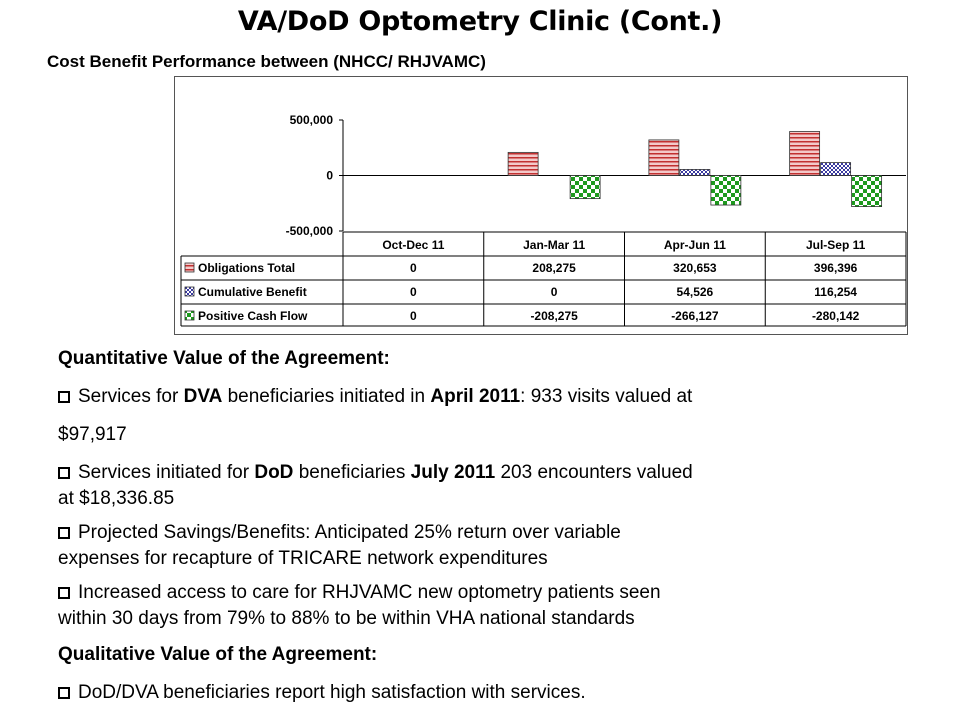 This screenshot has width=960, height=720. Describe the element at coordinates (310, 231) in the screenshot. I see `y-tick-label: -500,000` at that location.